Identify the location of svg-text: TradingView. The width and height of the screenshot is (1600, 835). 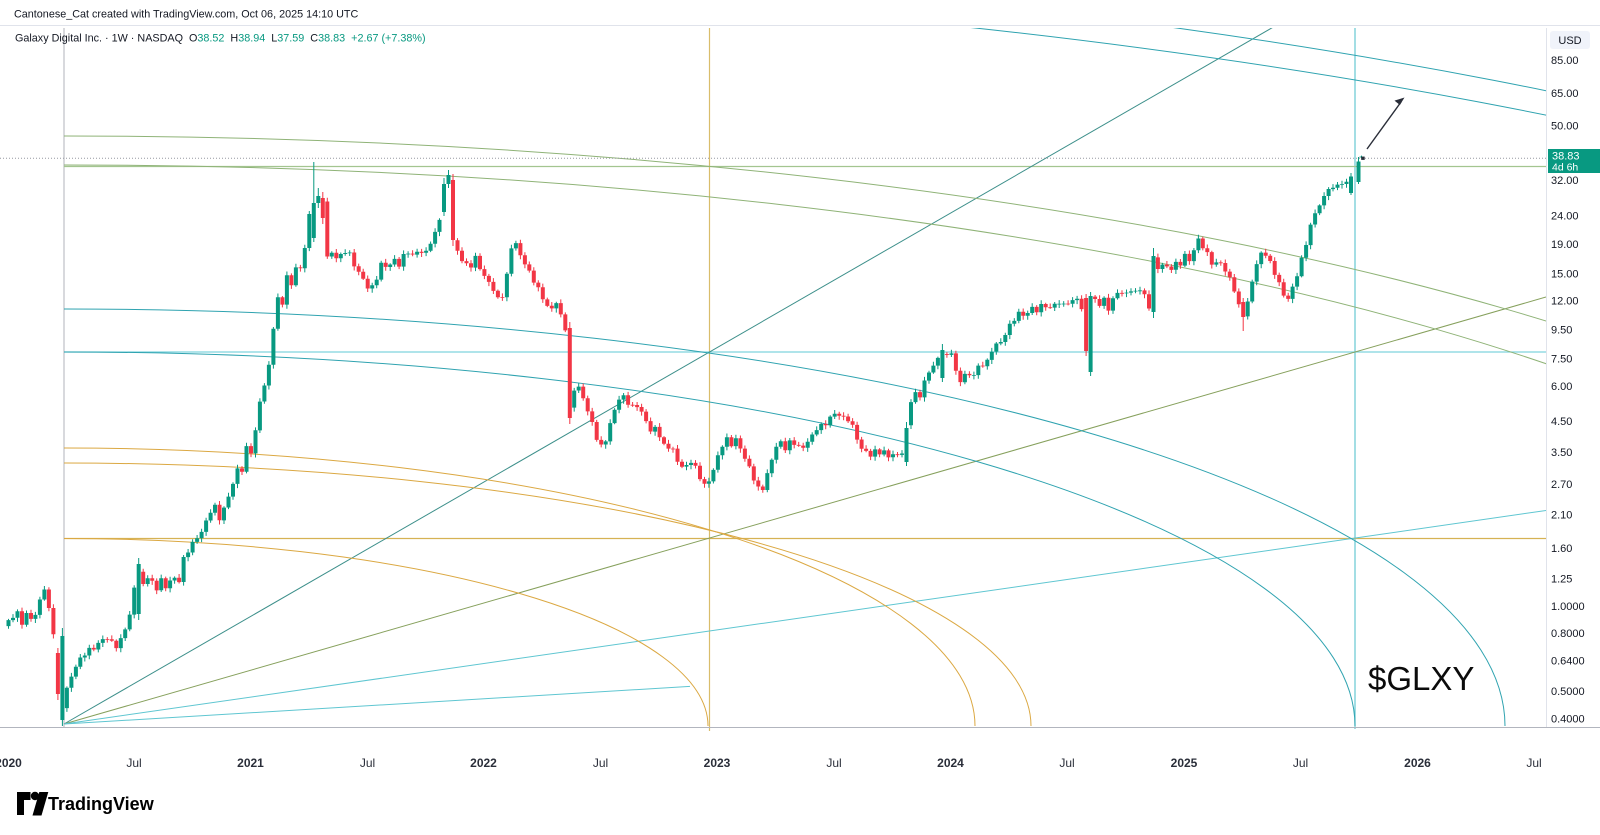
(101, 804).